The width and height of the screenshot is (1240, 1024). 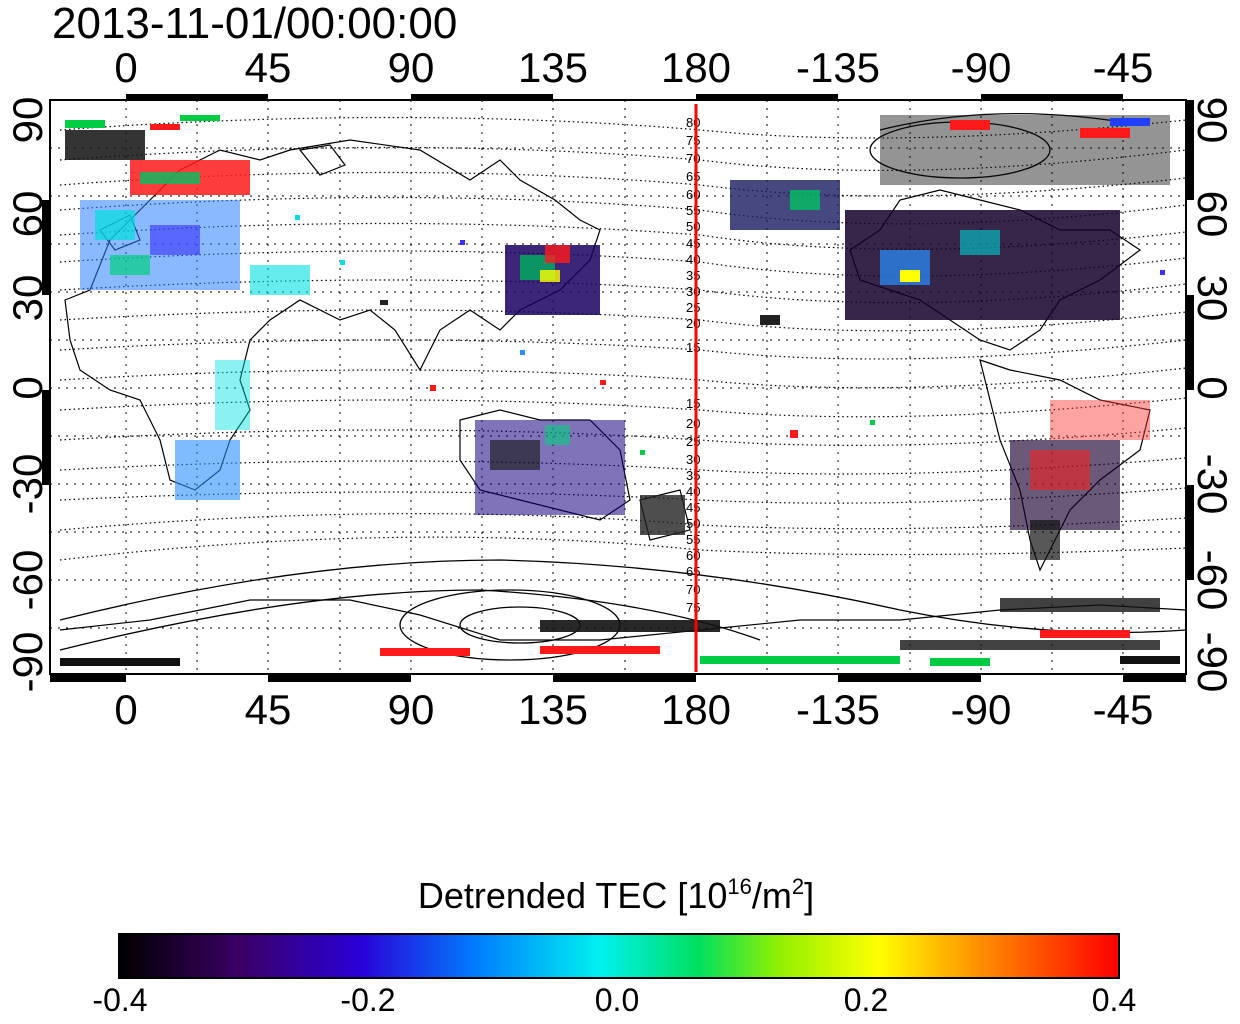 I want to click on top-lon-tick: -45, so click(x=1123, y=67).